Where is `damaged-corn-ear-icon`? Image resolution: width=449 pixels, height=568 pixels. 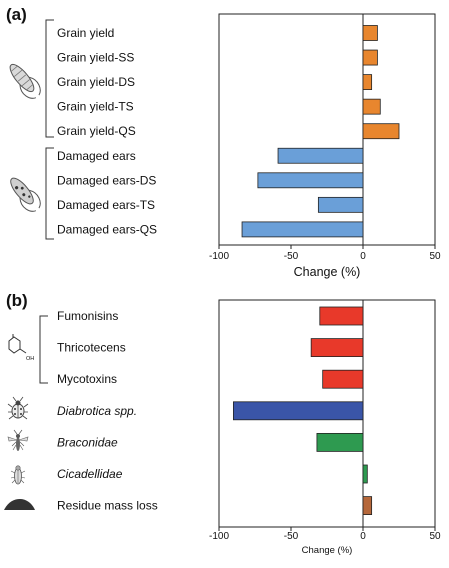 damaged-corn-ear-icon is located at coordinates (25, 194).